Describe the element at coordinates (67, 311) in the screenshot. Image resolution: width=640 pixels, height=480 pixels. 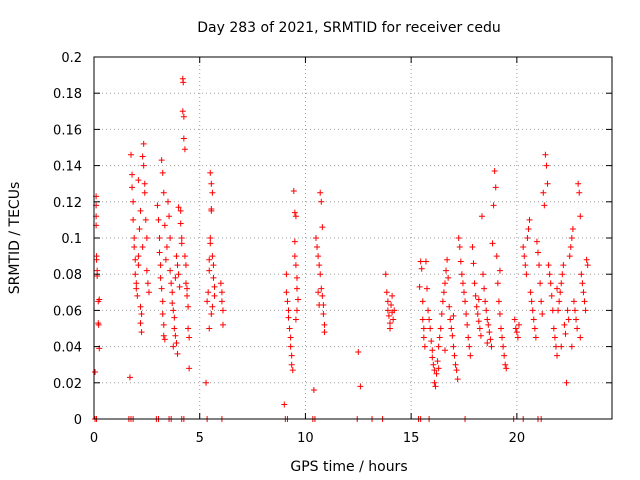
I see `y-tick-label: 0.06` at that location.